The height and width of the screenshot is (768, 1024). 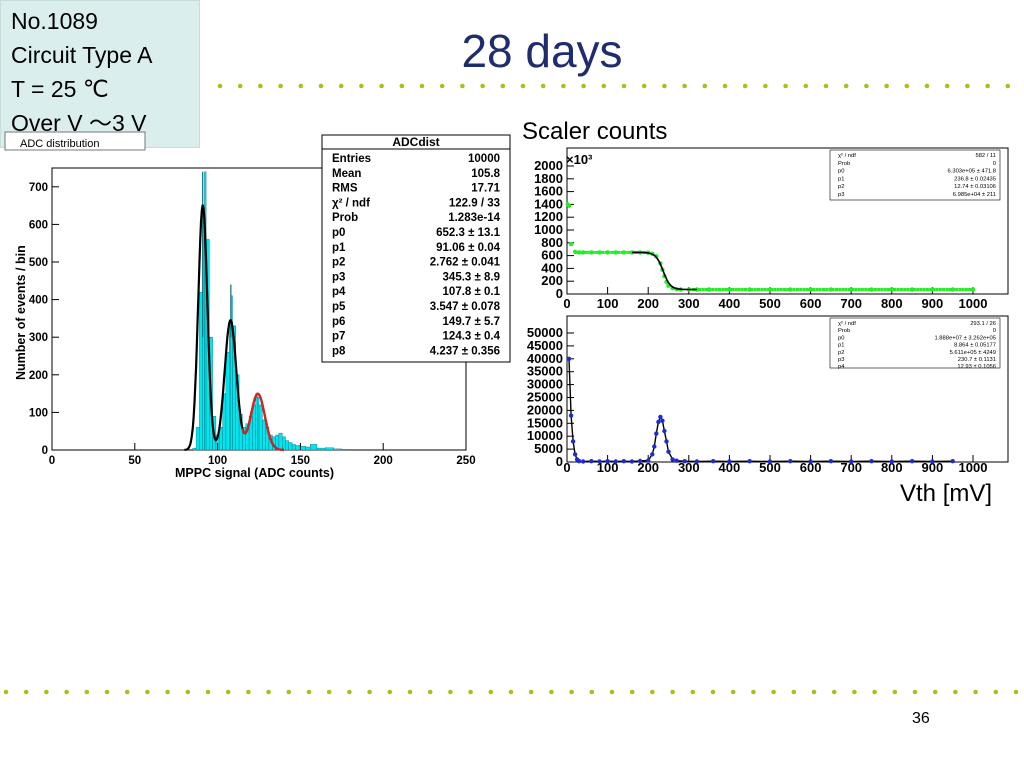 What do you see at coordinates (770, 303) in the screenshot?
I see `x-tick-label: 500` at bounding box center [770, 303].